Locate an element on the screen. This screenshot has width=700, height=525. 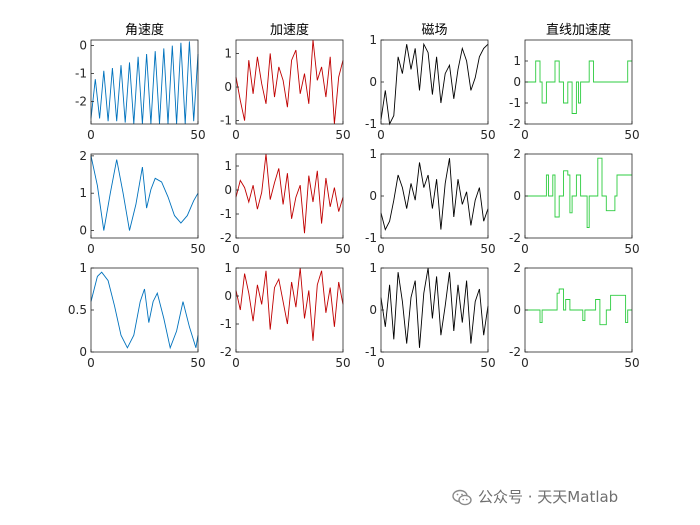
subplot-r3c3-x-tick-label: 0 is located at coordinates (381, 363).